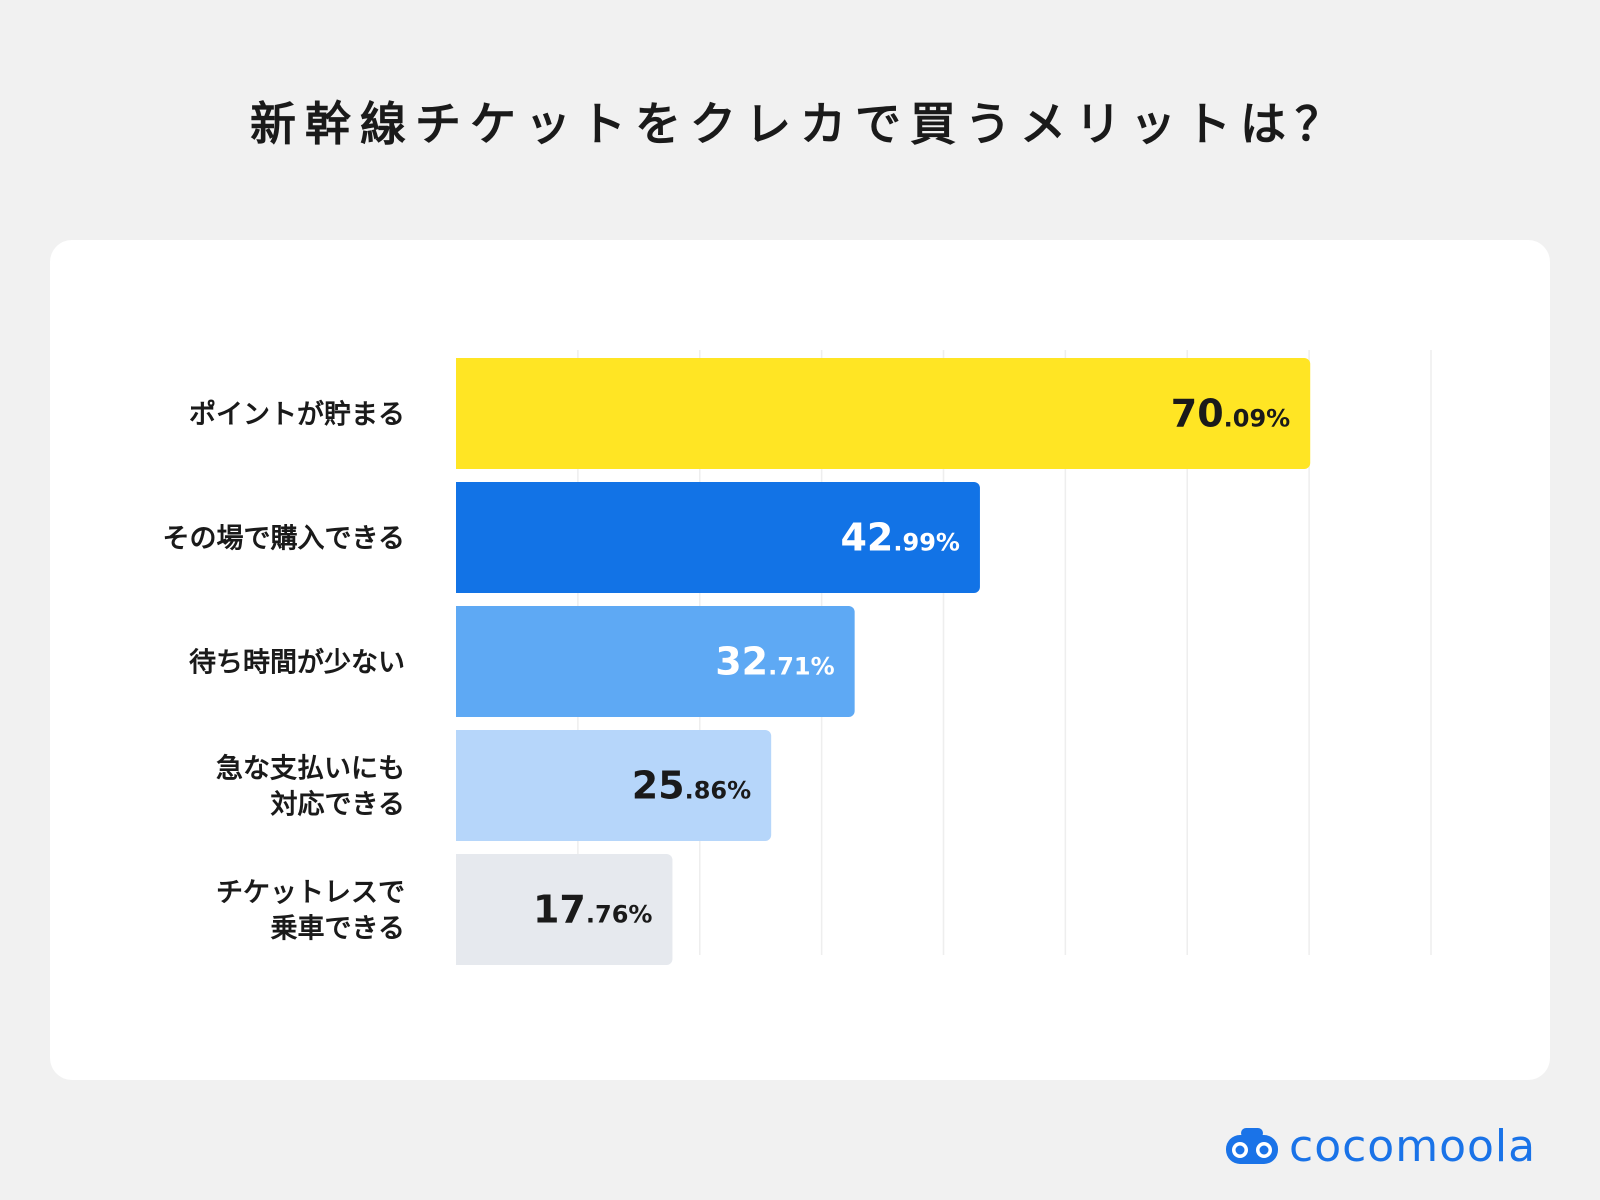 The image size is (1600, 1200). Describe the element at coordinates (741, 662) in the screenshot. I see `value-label-int: 32` at that location.